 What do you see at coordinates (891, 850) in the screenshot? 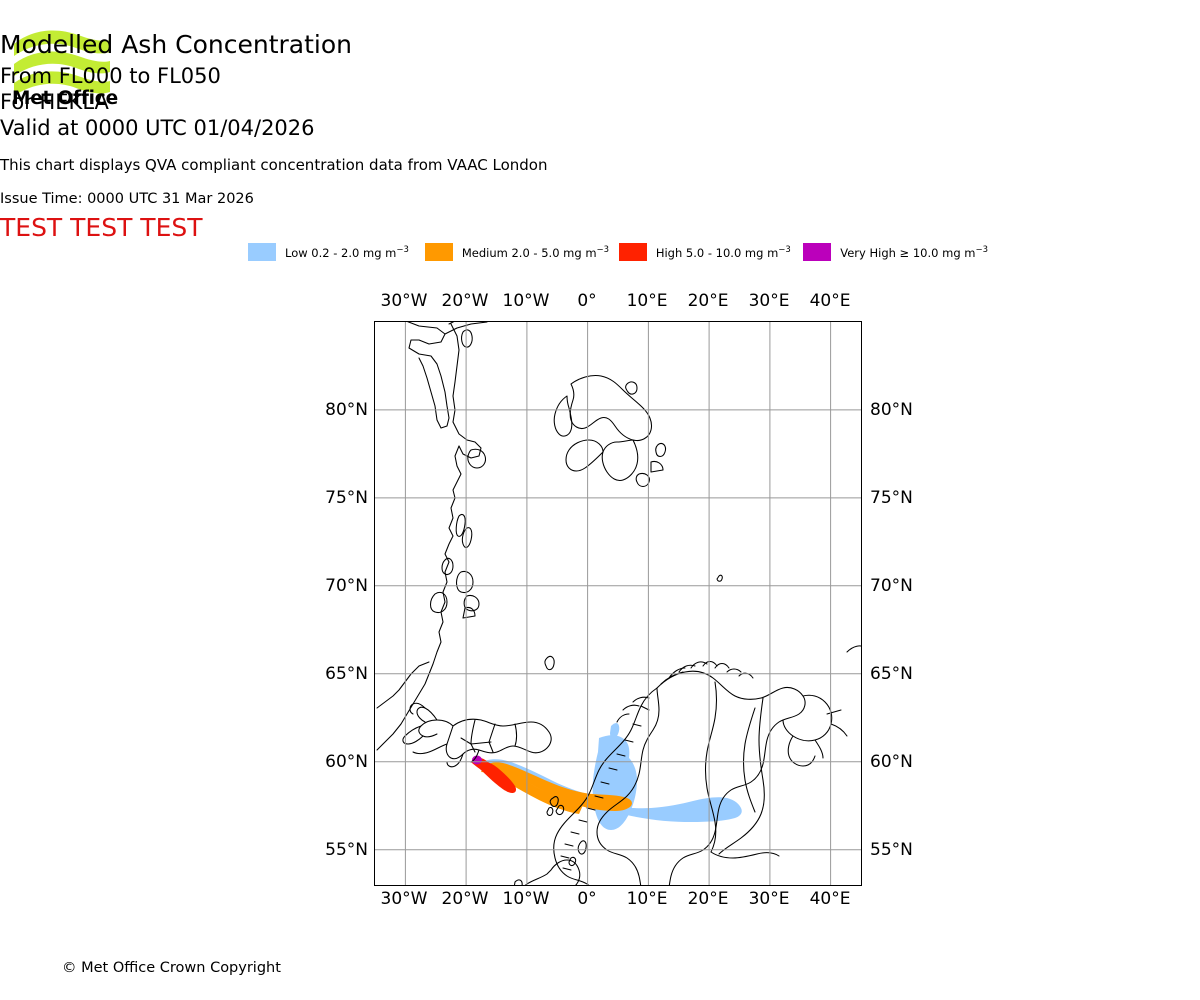
I see `lat-tick-right-55n: 55°N` at bounding box center [891, 850].